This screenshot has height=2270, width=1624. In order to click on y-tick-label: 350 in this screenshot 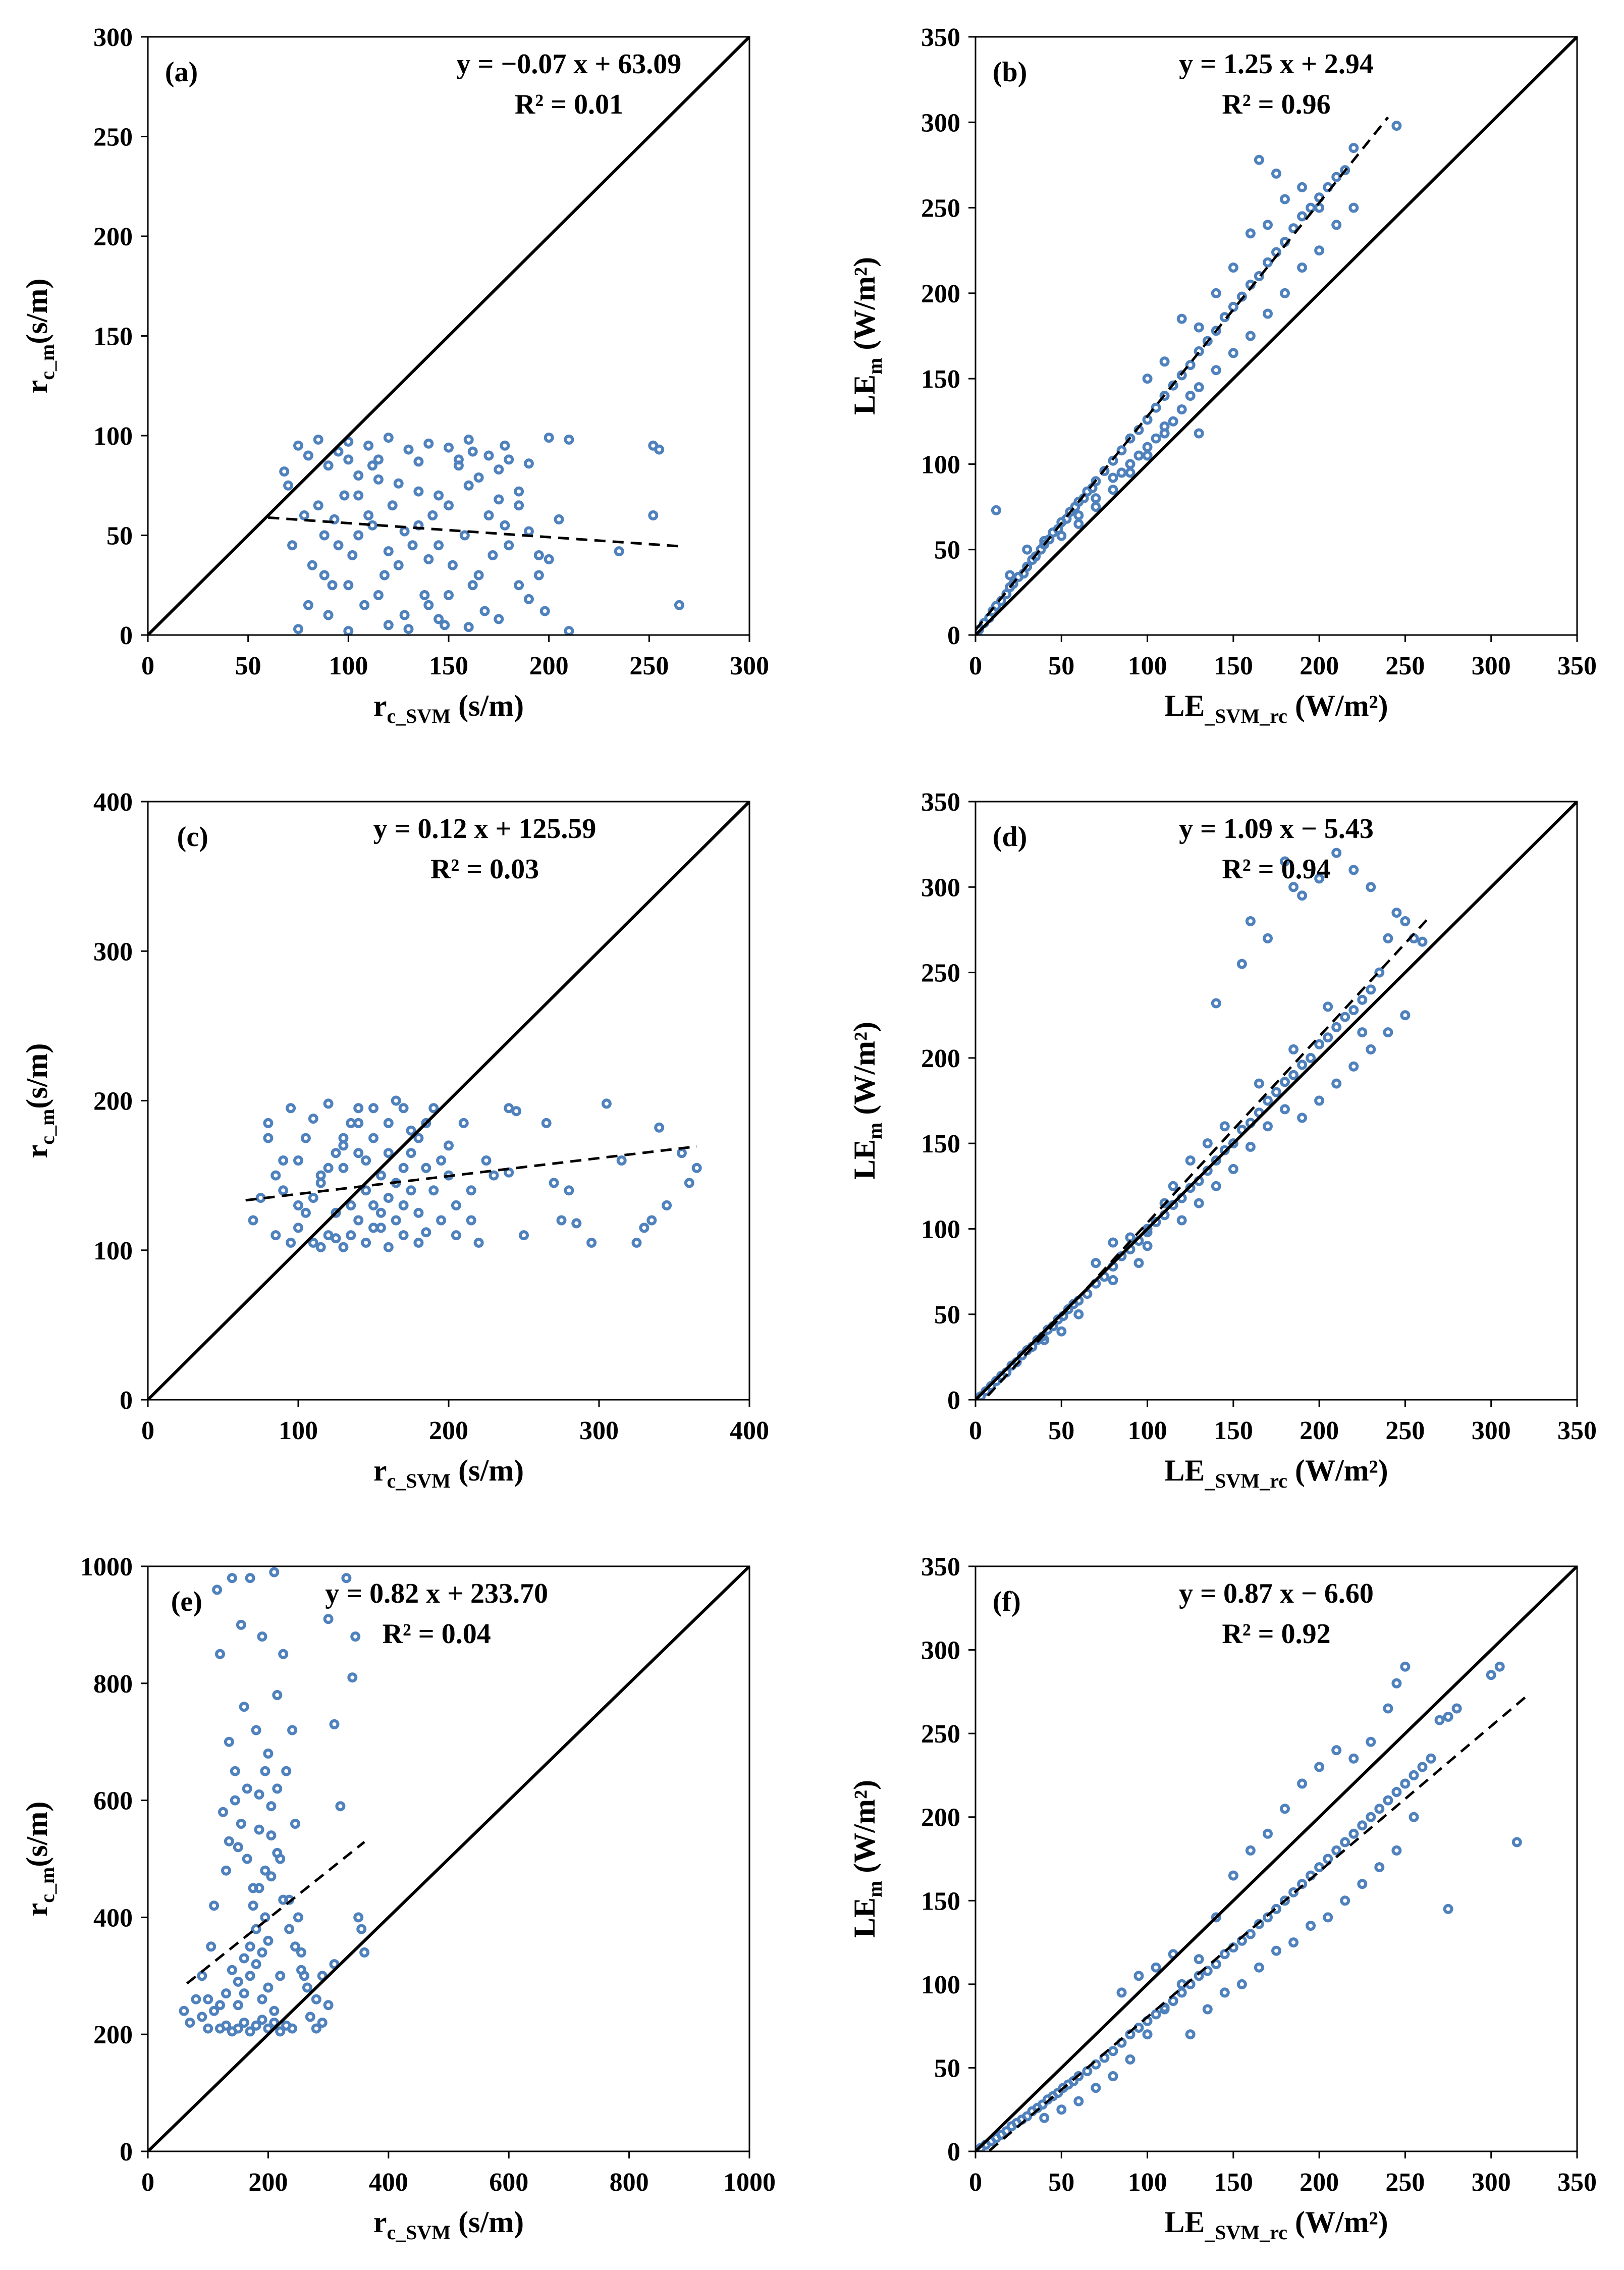, I will do `click(940, 37)`.